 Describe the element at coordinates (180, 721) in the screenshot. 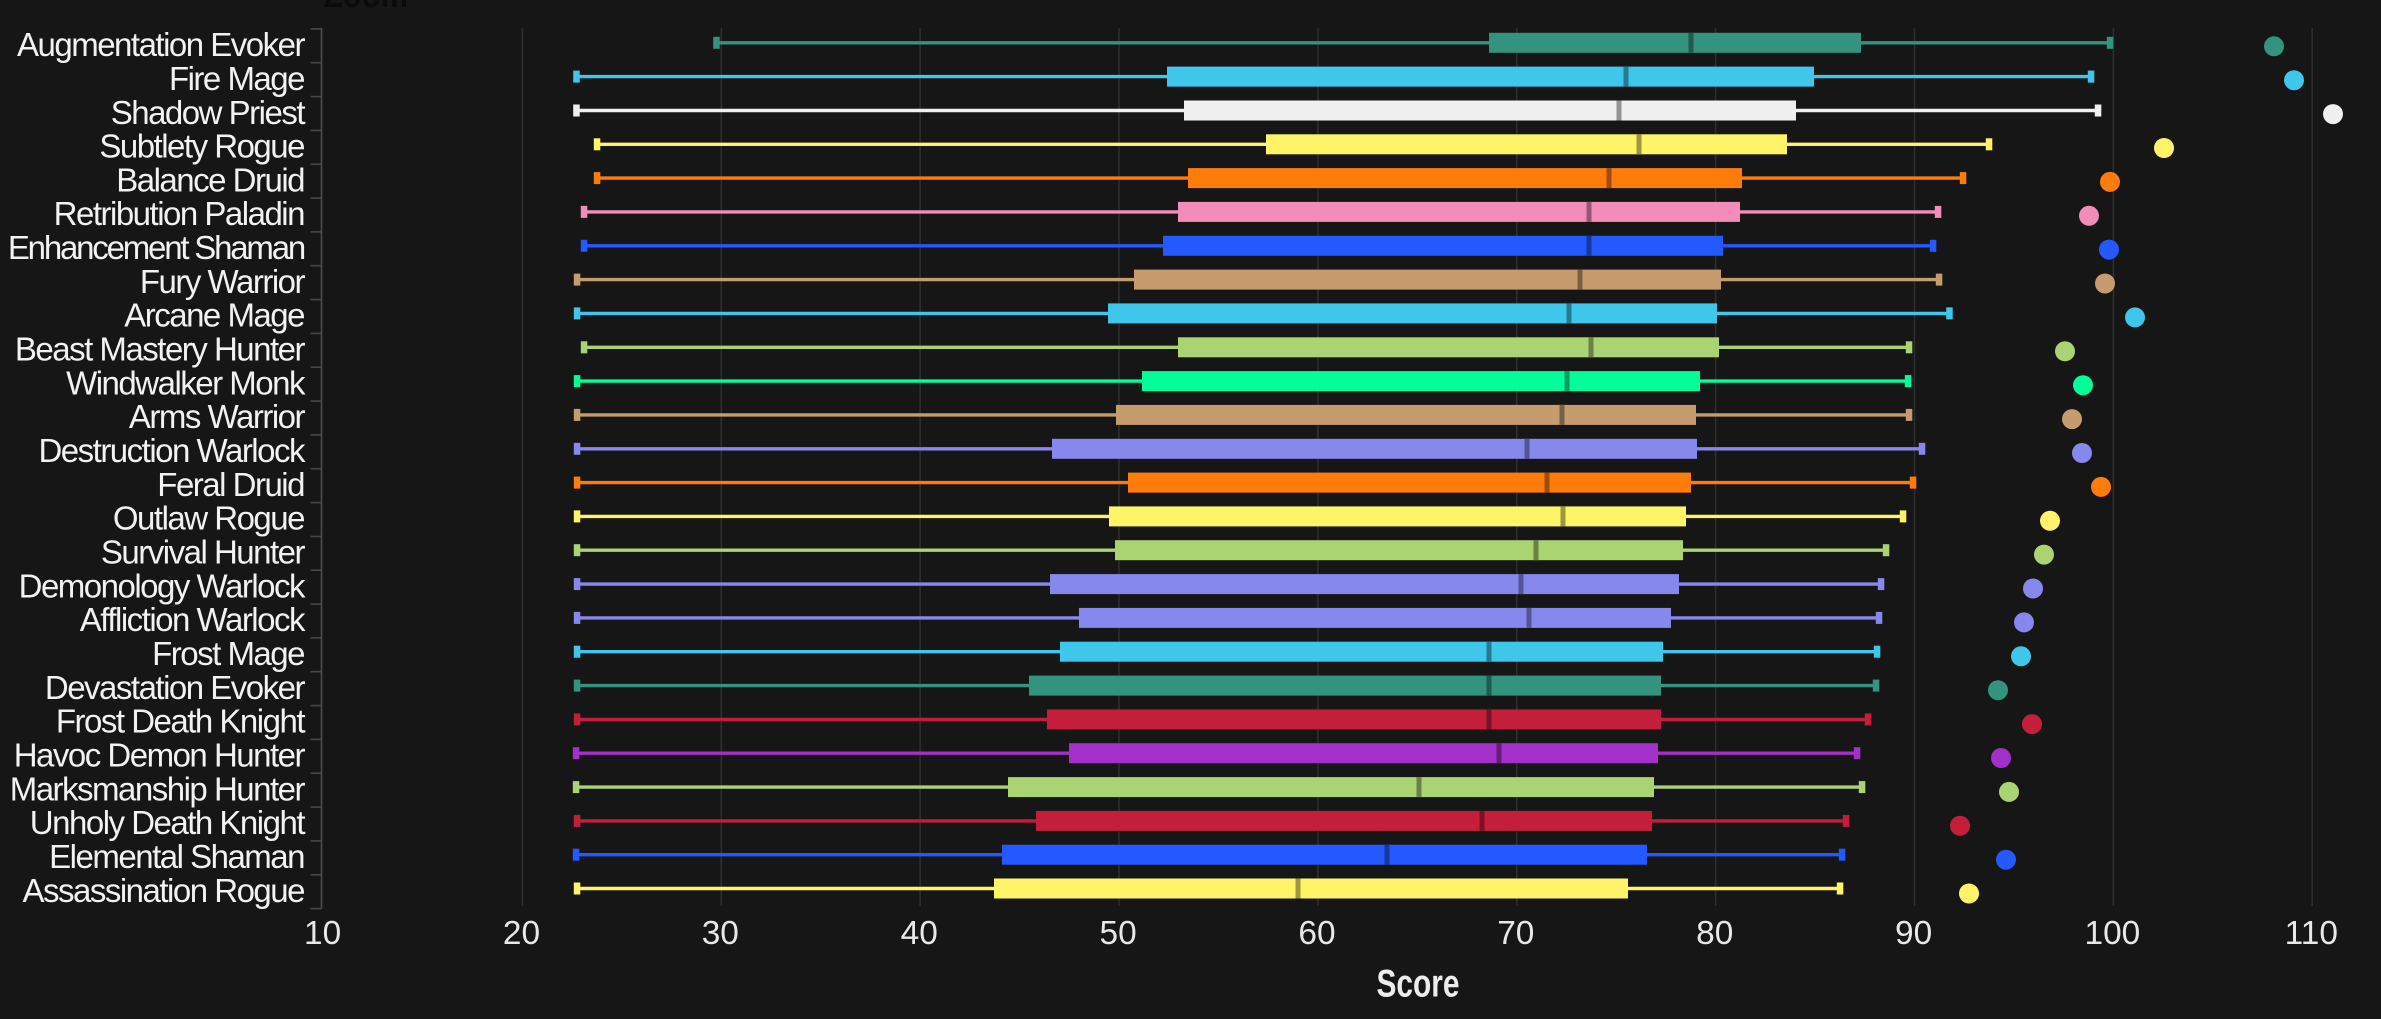

I see `svg-text: Frost Death Knight` at that location.